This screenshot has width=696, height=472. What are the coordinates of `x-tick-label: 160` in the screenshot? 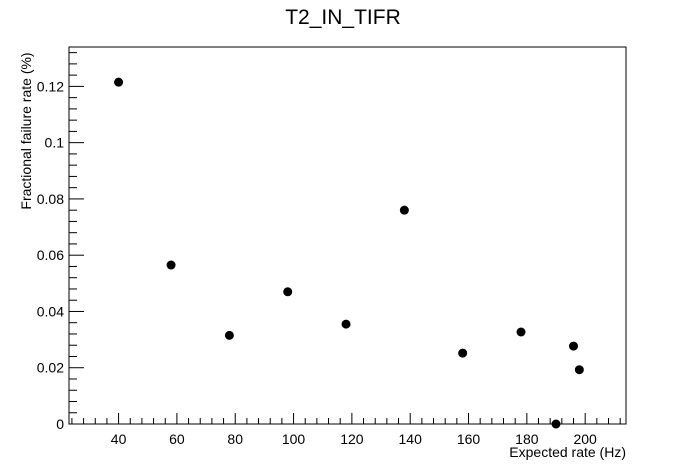 It's located at (469, 439).